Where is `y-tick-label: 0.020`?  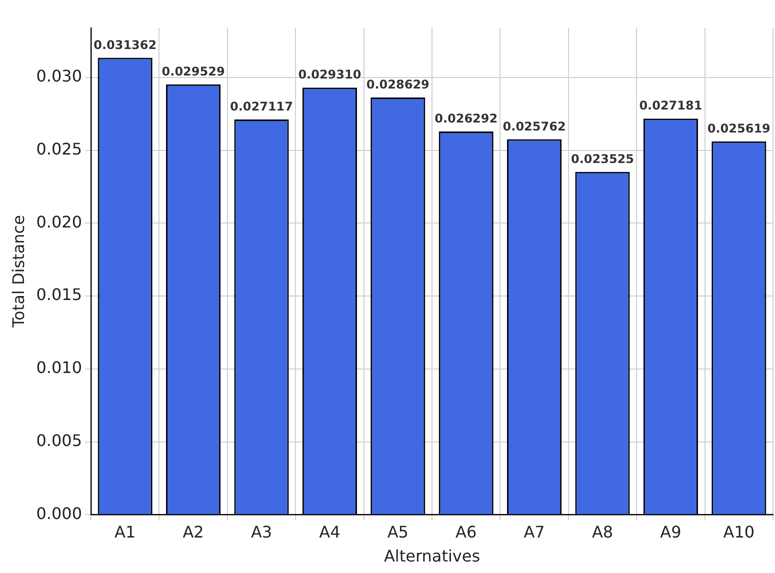
y-tick-label: 0.020 is located at coordinates (59, 222).